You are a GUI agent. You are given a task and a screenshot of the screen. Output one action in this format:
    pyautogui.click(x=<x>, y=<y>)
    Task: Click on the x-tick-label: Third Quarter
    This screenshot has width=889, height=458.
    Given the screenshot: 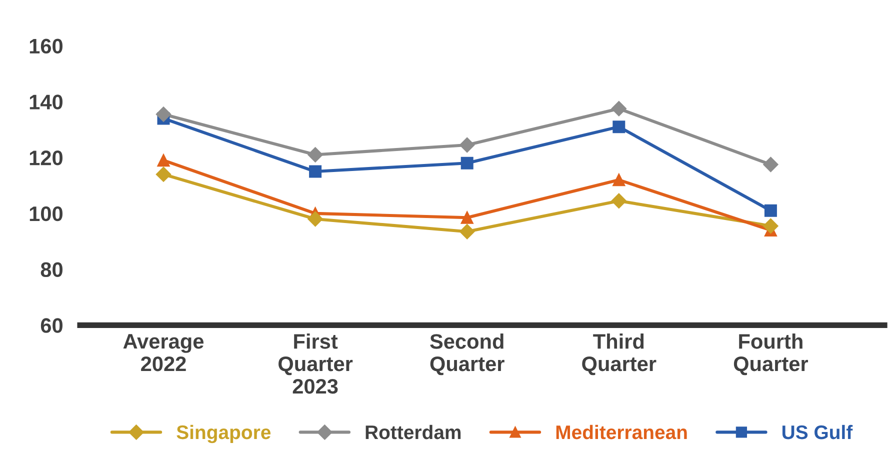 What is the action you would take?
    pyautogui.click(x=619, y=355)
    